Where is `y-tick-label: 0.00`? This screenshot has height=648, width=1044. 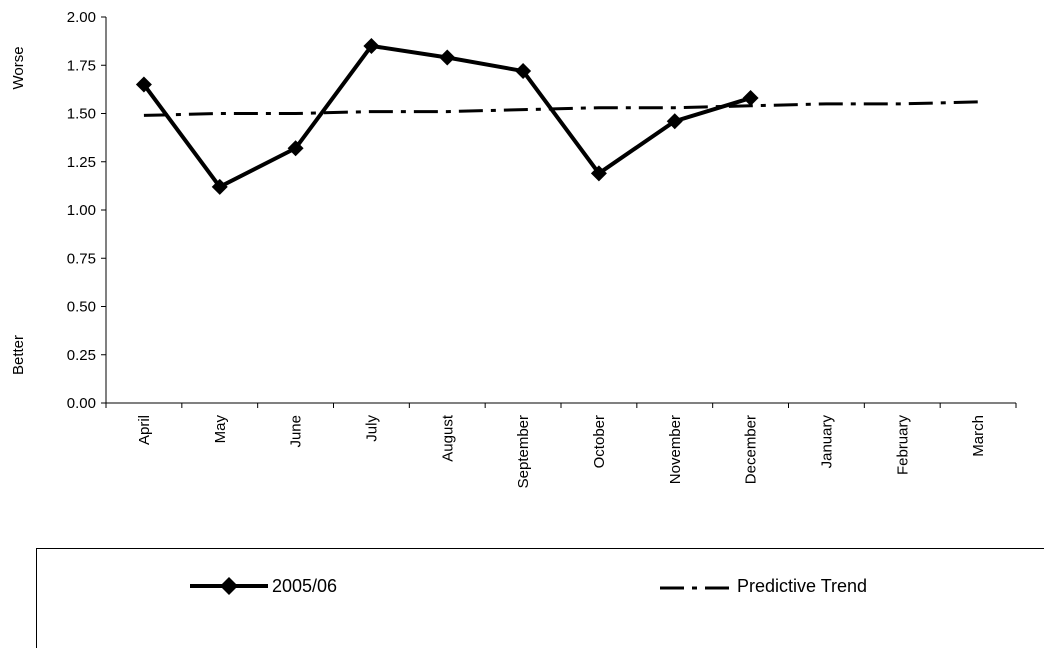
y-tick-label: 0.00 is located at coordinates (81, 403).